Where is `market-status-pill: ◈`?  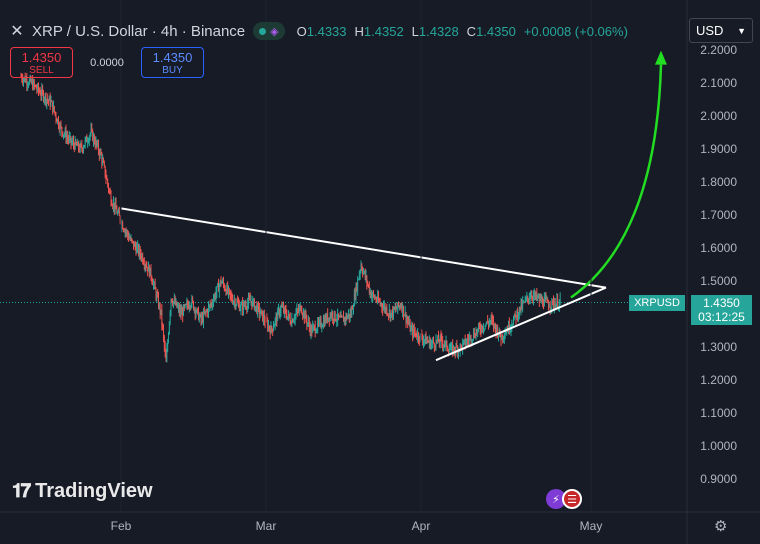 market-status-pill: ◈ is located at coordinates (269, 31).